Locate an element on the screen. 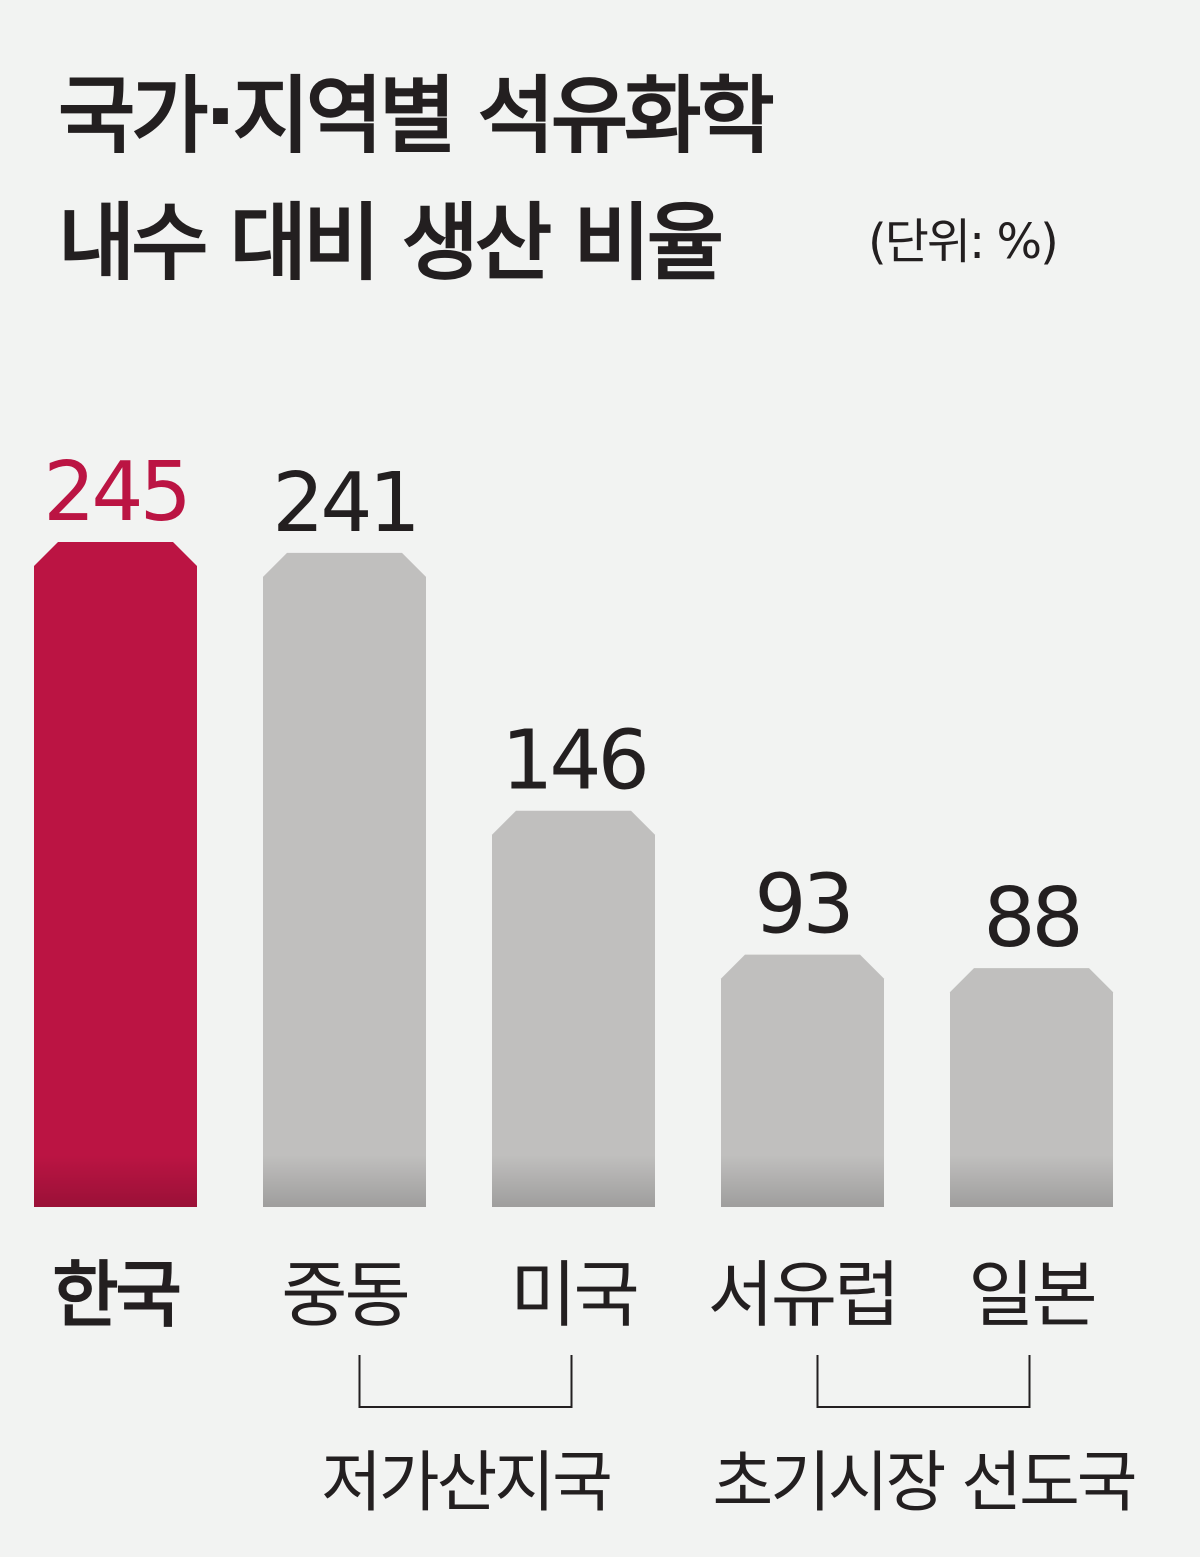 This screenshot has width=1200, height=1557. x-tick-label: 일본 is located at coordinates (1031, 1295).